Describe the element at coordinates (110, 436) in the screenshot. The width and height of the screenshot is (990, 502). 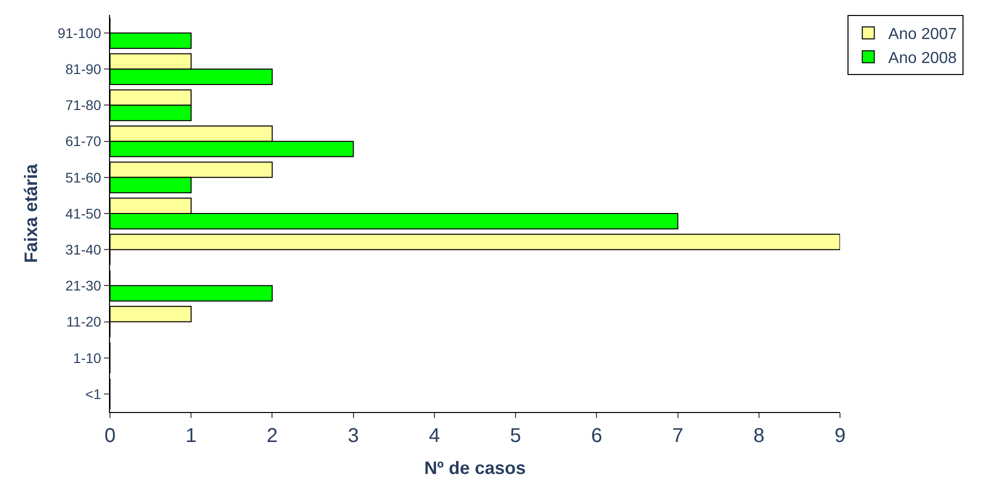
I see `x-tick-label: 0` at that location.